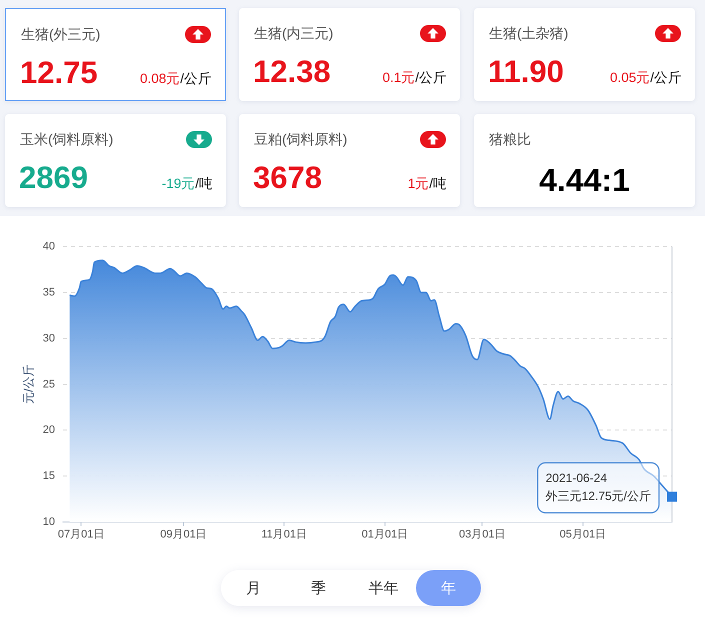 The width and height of the screenshot is (705, 619). What do you see at coordinates (318, 588) in the screenshot?
I see `category-label: 季` at bounding box center [318, 588].